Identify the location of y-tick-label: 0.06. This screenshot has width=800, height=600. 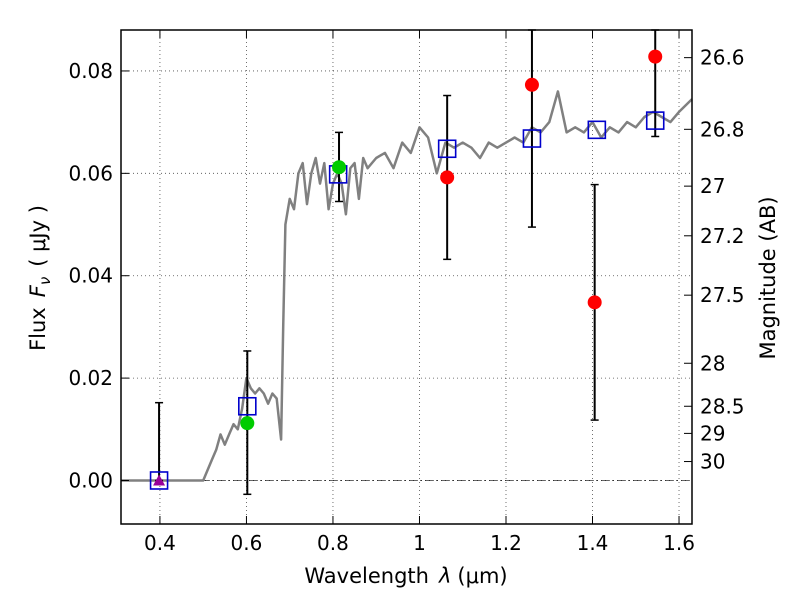
(90, 173).